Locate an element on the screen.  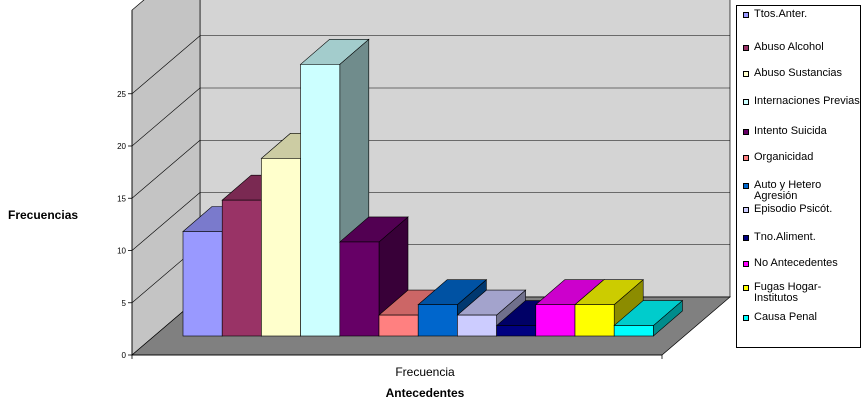
legend-label: Abuso Sustancias is located at coordinates (798, 73).